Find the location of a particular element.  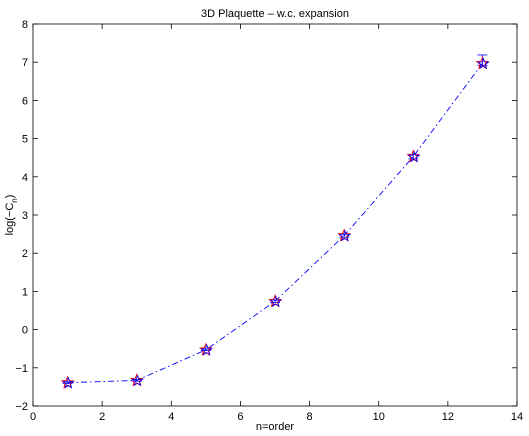

x-tick-label: 8 is located at coordinates (310, 417).